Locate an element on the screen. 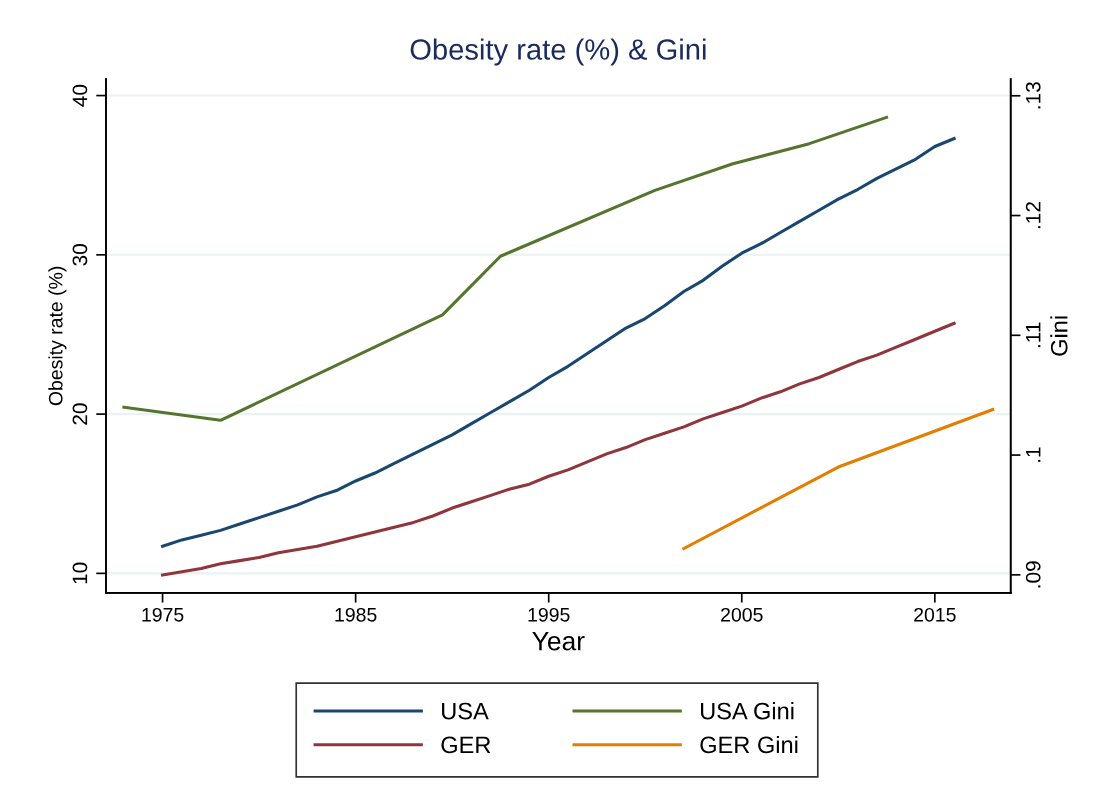 Image resolution: width=1109 pixels, height=812 pixels. x-tick-label: 2015 is located at coordinates (935, 614).